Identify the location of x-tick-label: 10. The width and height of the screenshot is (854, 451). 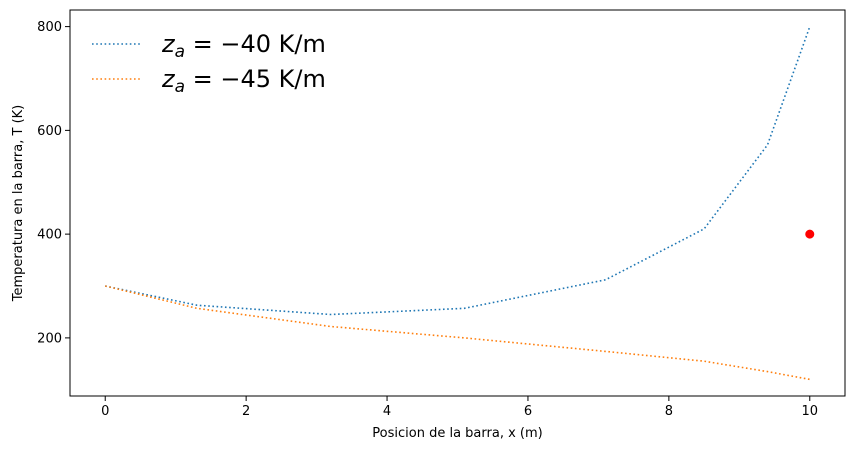
(809, 411).